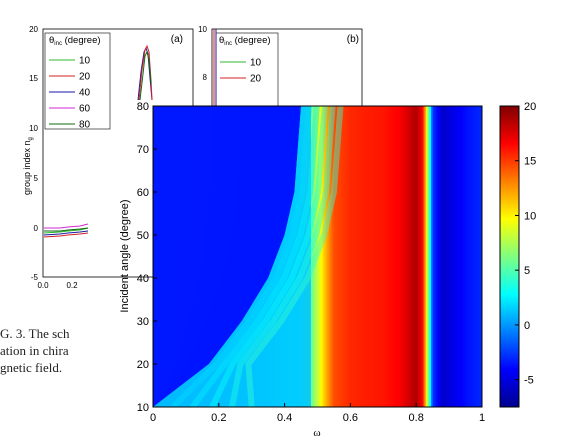  Describe the element at coordinates (143, 107) in the screenshot. I see `y-tick-label: 80` at that location.